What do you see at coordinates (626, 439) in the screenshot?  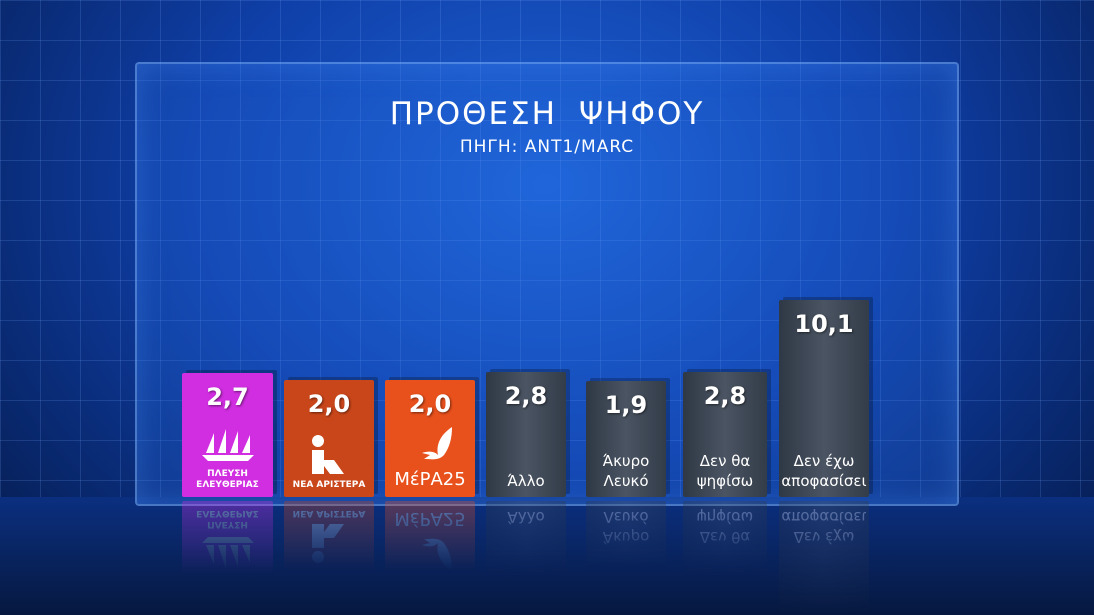 I see `bar: 1,9 Άκυρο Λευκό` at bounding box center [626, 439].